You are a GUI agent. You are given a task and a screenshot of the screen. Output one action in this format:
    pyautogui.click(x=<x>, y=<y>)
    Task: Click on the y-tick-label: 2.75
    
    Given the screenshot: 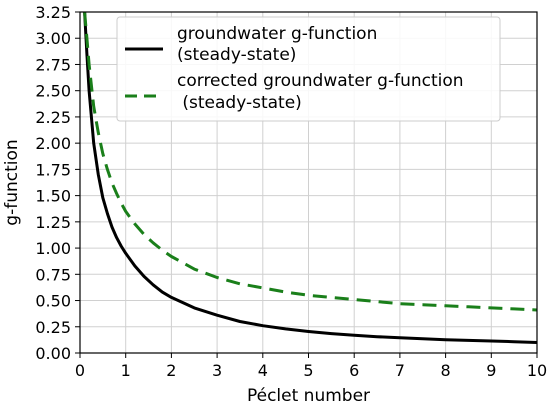 What is the action you would take?
    pyautogui.click(x=53, y=64)
    